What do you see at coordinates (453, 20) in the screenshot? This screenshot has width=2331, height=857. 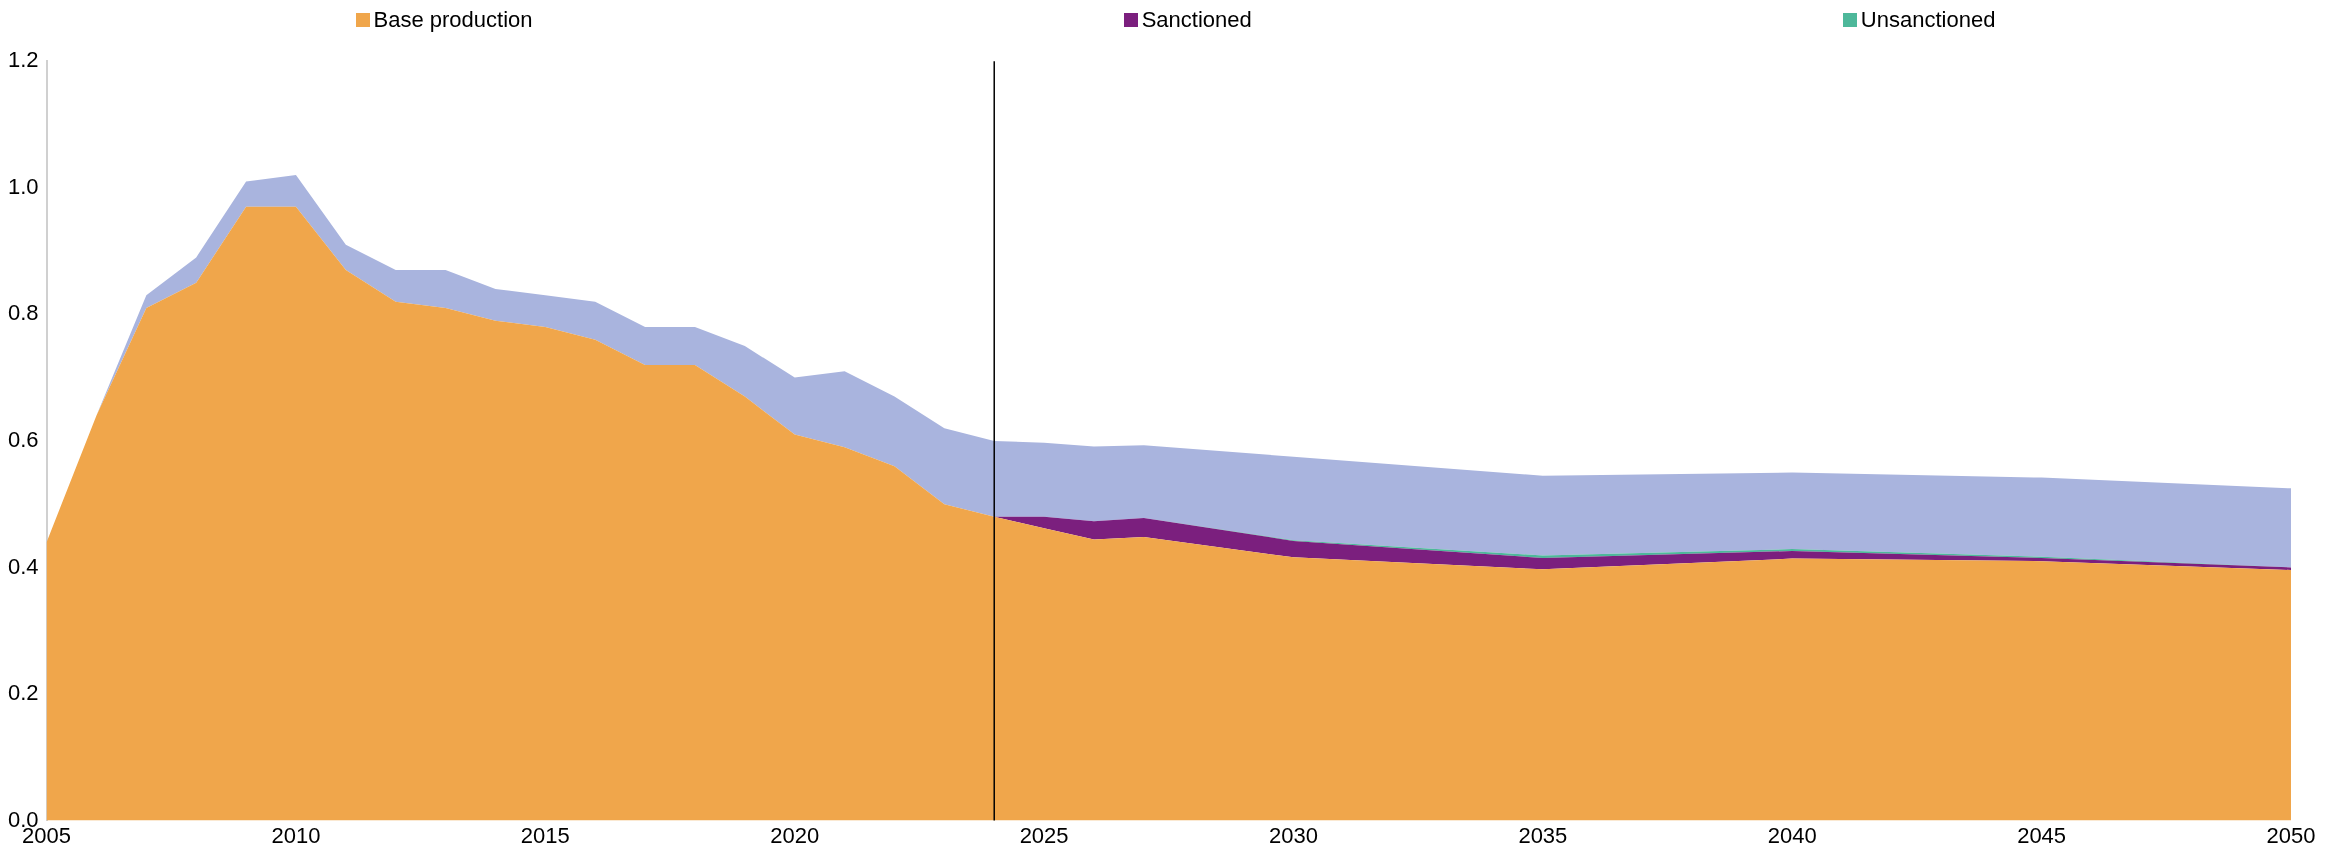 I see `legend-label: Base production` at bounding box center [453, 20].